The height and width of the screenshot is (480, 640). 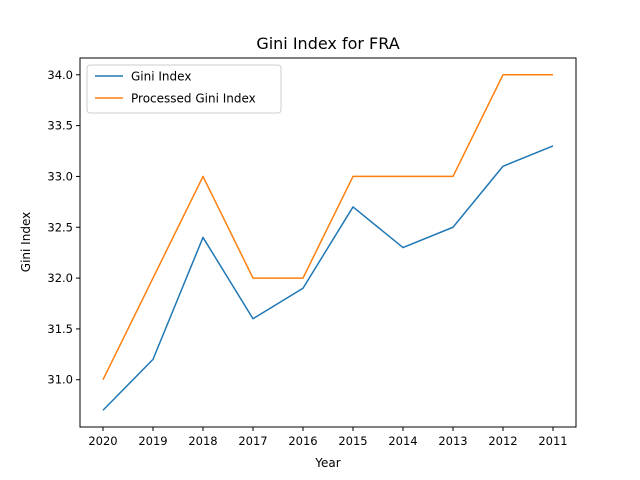 What do you see at coordinates (402, 441) in the screenshot?
I see `x-tick-label: 2014` at bounding box center [402, 441].